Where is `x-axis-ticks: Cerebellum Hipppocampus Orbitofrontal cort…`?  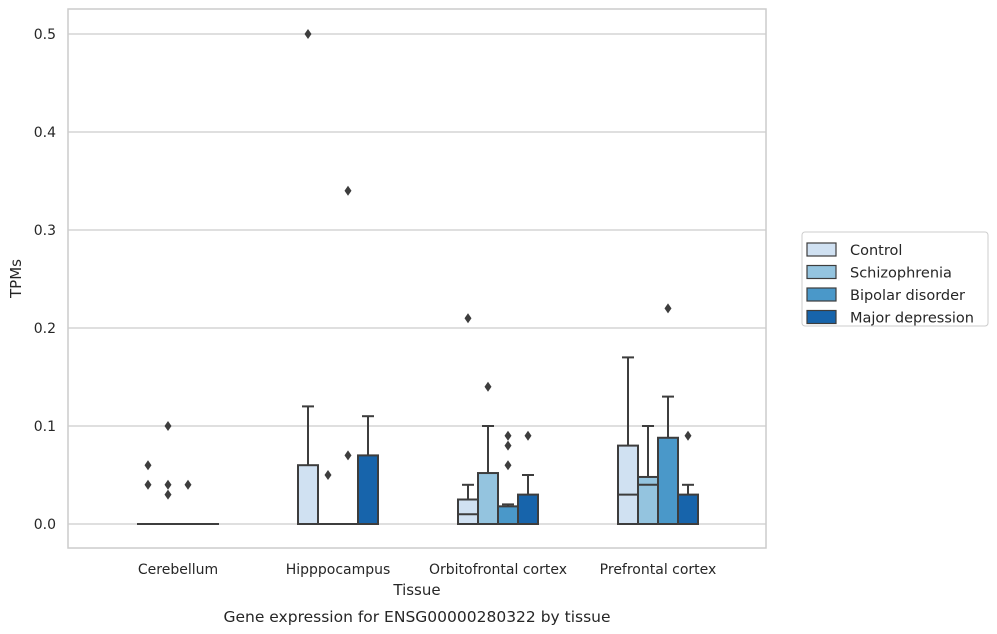 x-axis-ticks: Cerebellum Hipppocampus Orbitofrontal cort… is located at coordinates (427, 570).